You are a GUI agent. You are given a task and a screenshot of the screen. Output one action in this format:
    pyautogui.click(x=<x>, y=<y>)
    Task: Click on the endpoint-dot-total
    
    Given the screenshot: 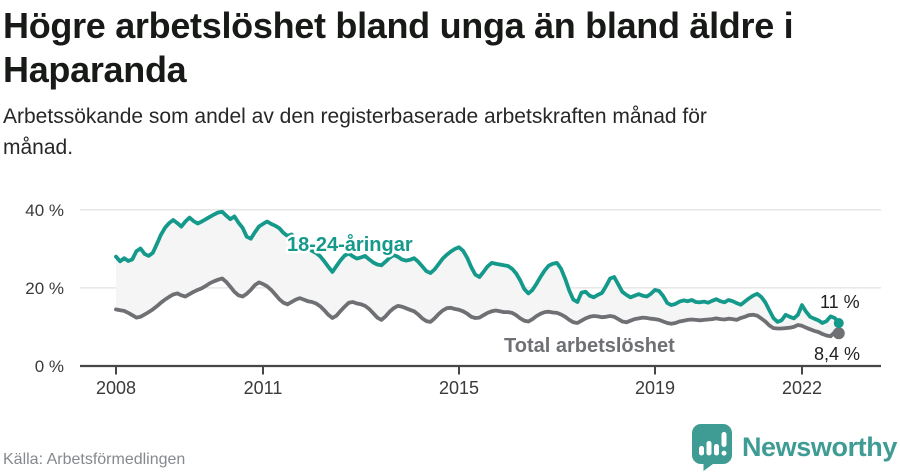 What is the action you would take?
    pyautogui.click(x=838, y=333)
    